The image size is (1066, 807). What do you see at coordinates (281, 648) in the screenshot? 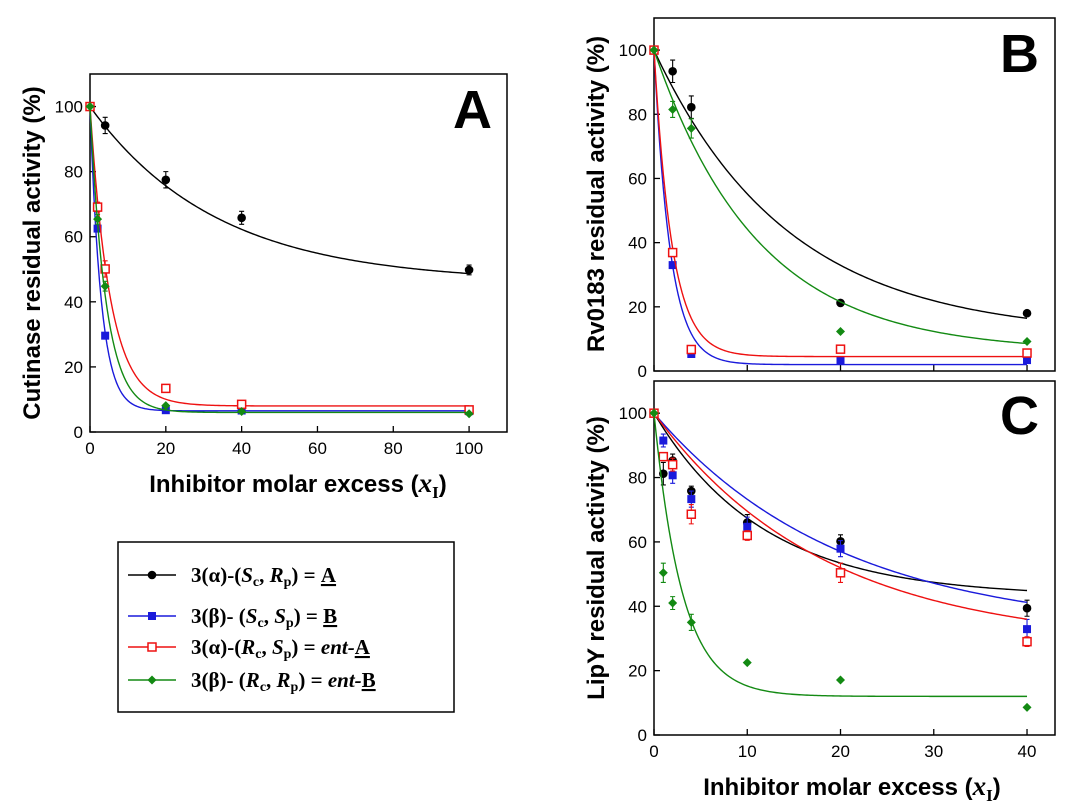
I see `legend-label-ent-a: 3(α)-(Rc, Sp) = ent-A` at bounding box center [281, 648].